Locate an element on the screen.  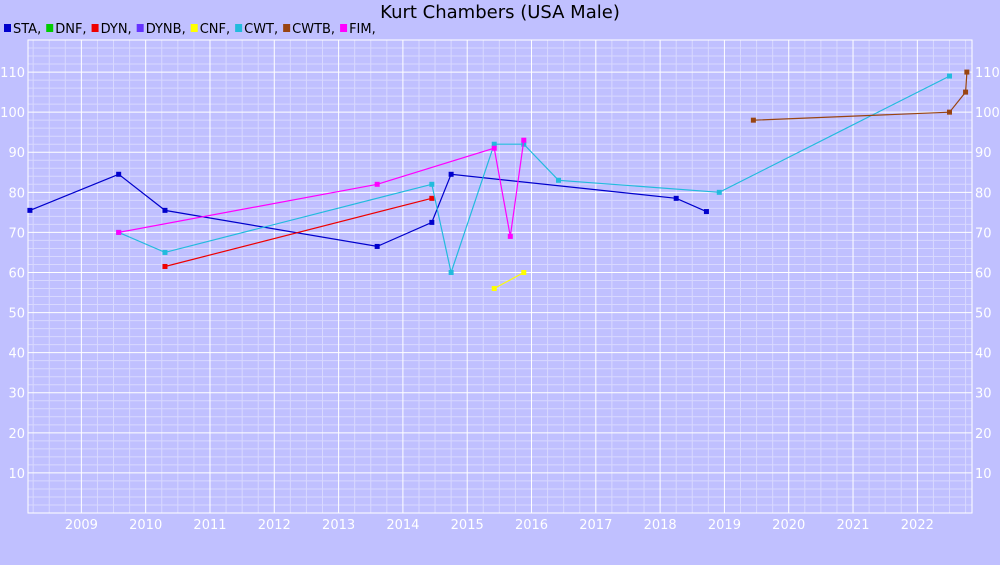
legend-label-cwt: CWT, is located at coordinates (261, 29).